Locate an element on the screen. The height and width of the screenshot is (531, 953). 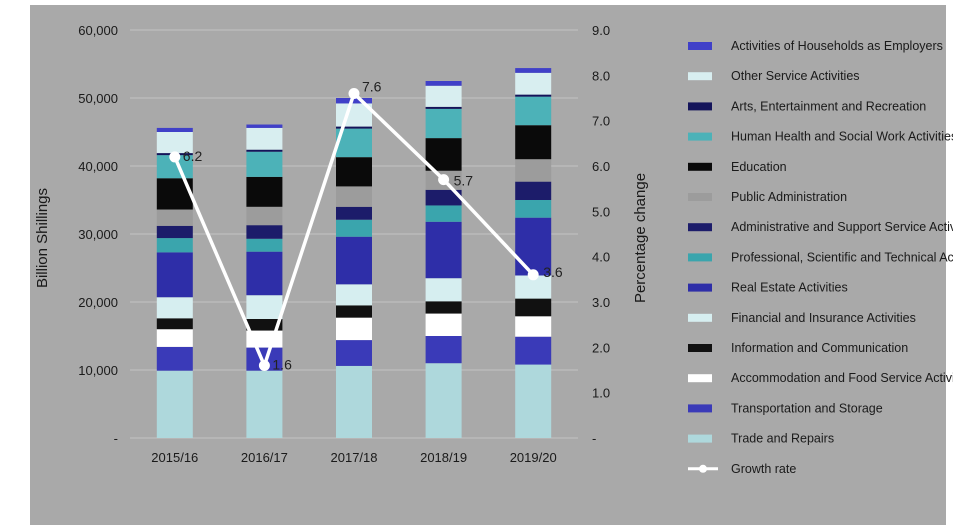
x-axis-ticks: 2015/16 2016/17 2017/18 2018/19 2019/20 is located at coordinates (353, 457).